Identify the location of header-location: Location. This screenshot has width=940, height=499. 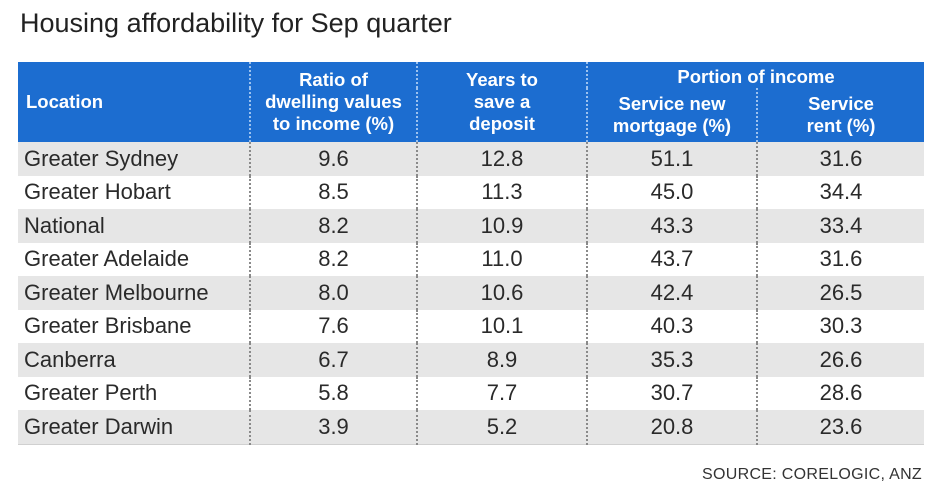
(134, 102).